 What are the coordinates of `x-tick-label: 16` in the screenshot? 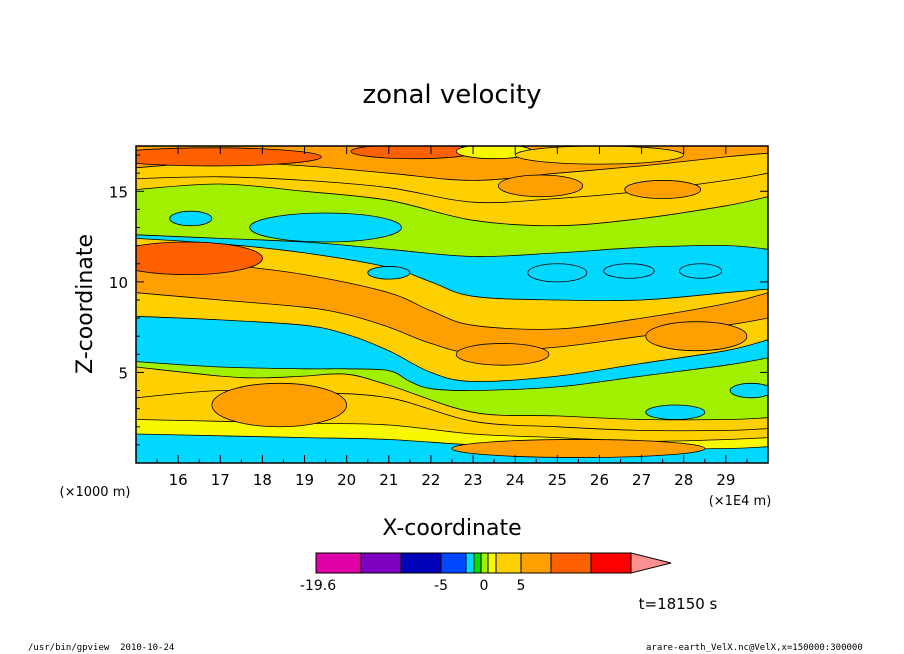 It's located at (178, 480).